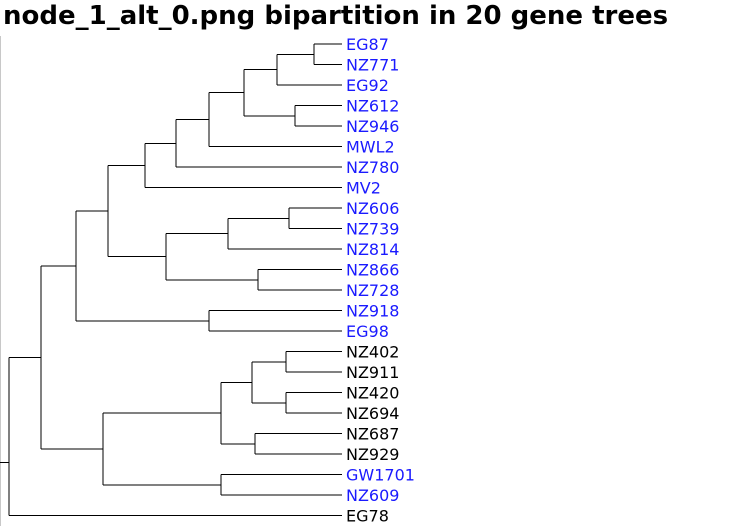 This screenshot has width=734, height=526. I want to click on leaf-label-eg98: EG98, so click(367, 331).